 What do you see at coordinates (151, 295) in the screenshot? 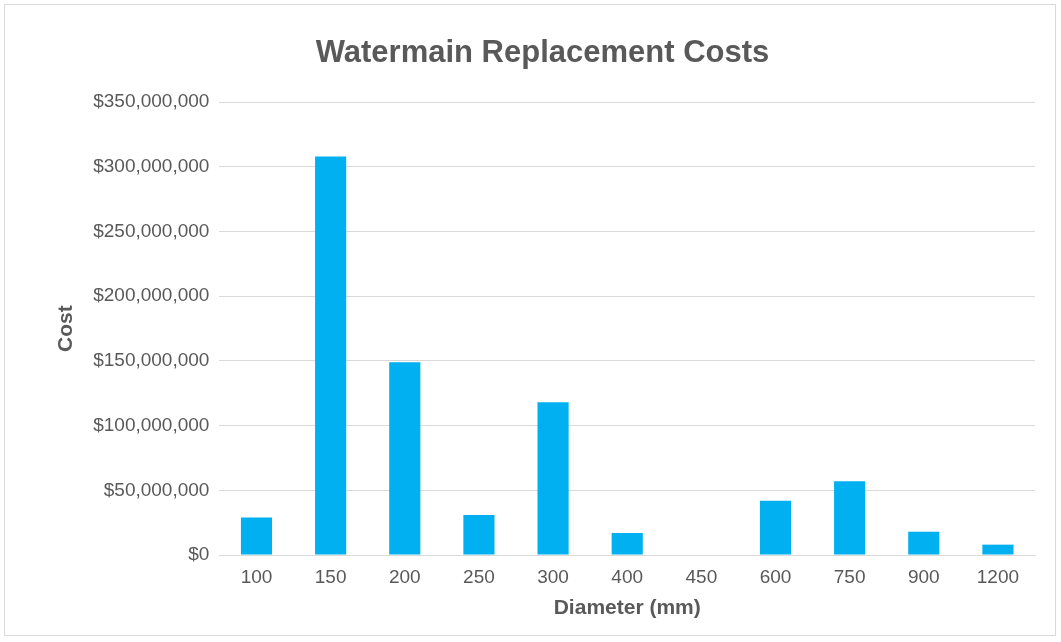
I see `y-tick-label: $200,000,000` at bounding box center [151, 295].